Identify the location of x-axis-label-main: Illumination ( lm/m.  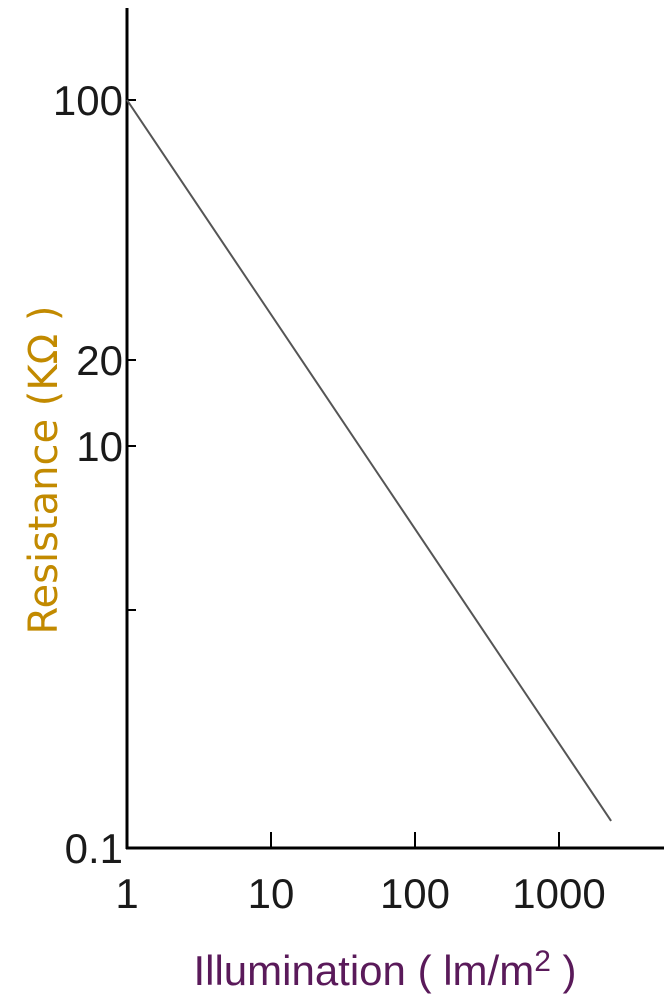
(363, 970).